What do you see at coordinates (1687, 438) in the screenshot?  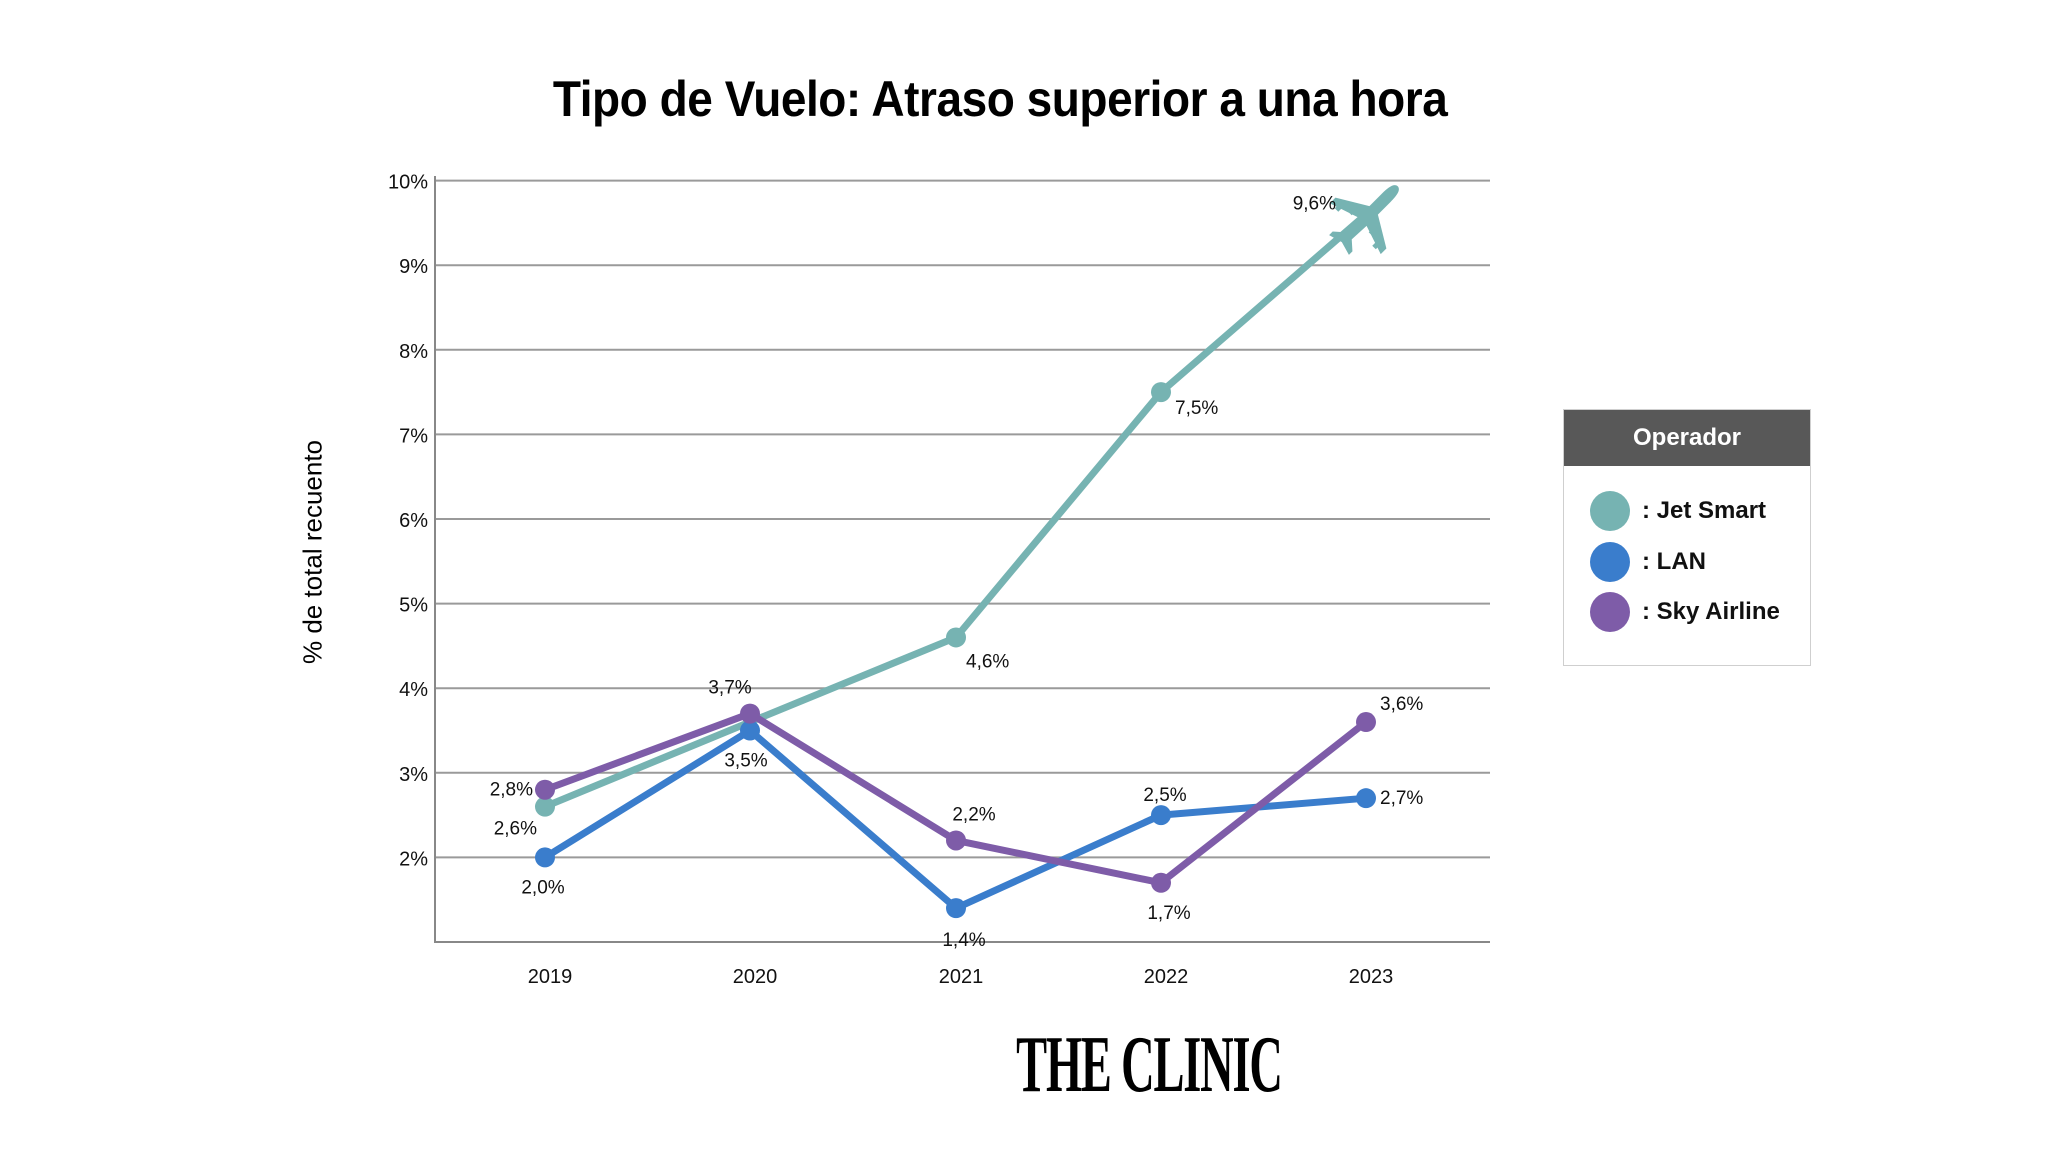 I see `legend-title: Operador` at bounding box center [1687, 438].